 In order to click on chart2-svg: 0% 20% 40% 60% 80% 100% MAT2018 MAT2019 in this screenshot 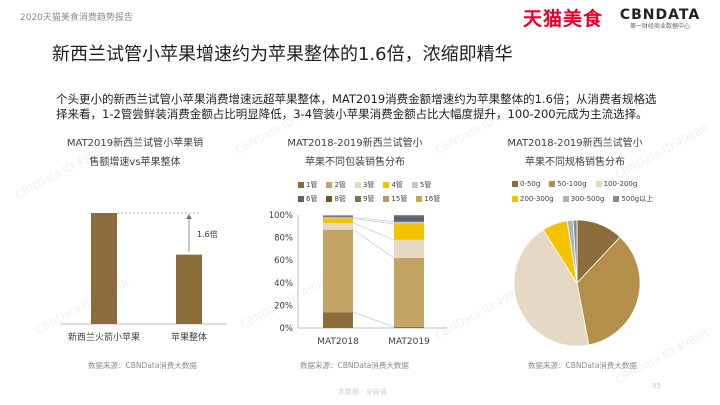, I will do `click(358, 279)`.